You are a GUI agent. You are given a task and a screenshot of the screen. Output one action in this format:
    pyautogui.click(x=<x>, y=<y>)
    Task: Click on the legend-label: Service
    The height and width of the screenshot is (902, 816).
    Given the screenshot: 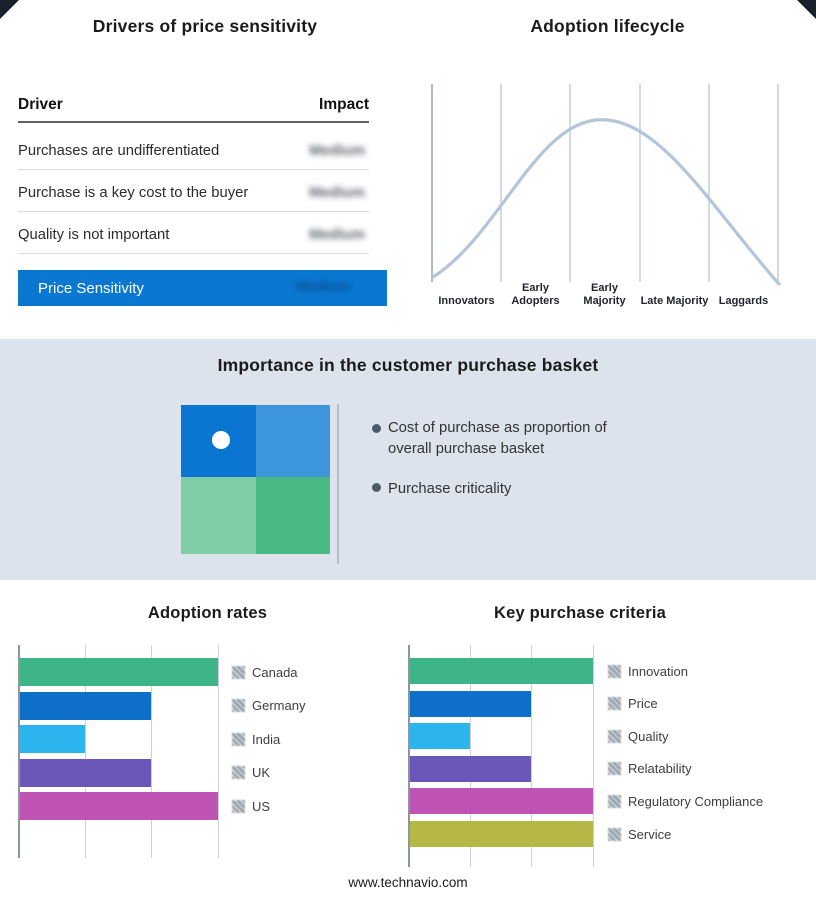 What is the action you would take?
    pyautogui.click(x=650, y=834)
    